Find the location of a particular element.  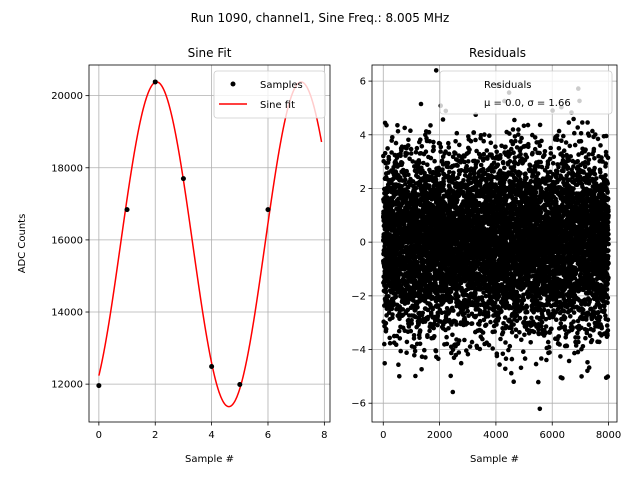

legend-samples-marker is located at coordinates (233, 84).